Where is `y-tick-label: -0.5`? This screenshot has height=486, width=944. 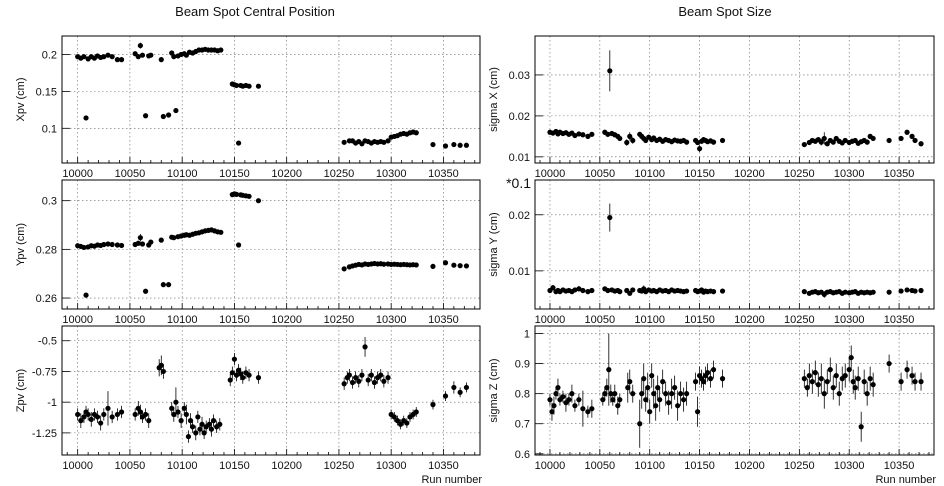
y-tick-label: -0.5 is located at coordinates (47, 342).